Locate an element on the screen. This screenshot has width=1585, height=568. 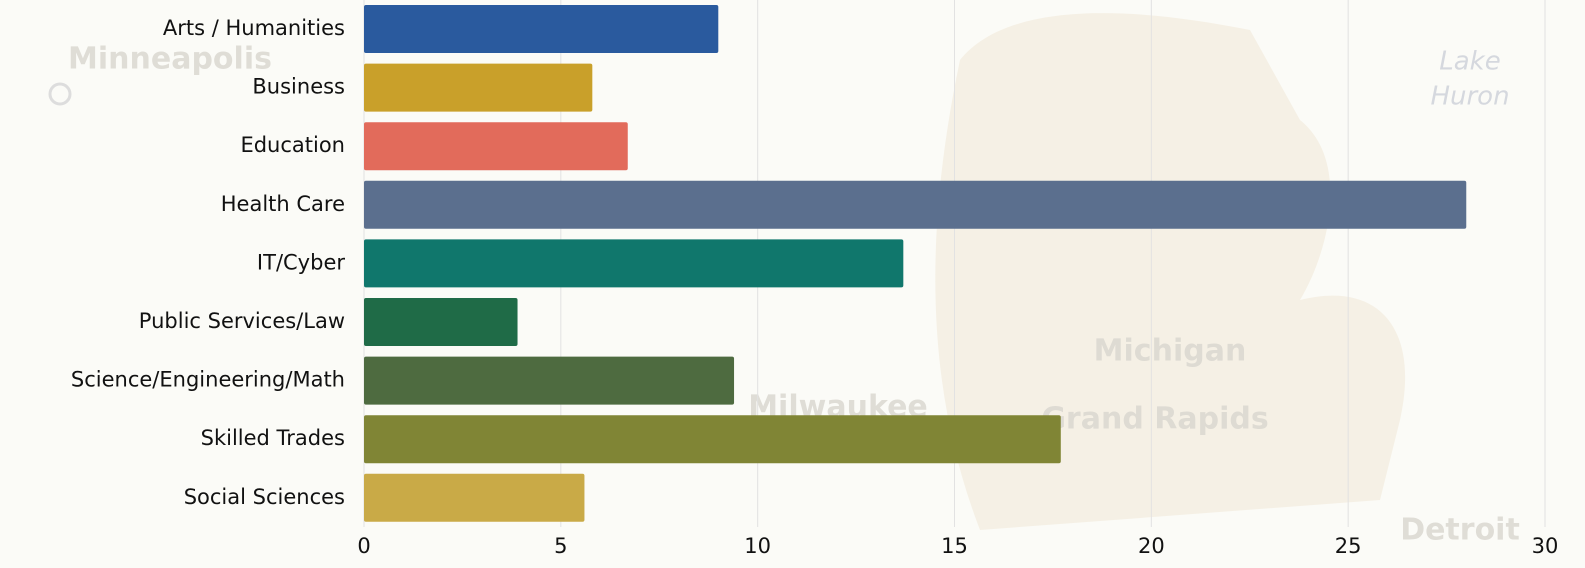
y-tick-label: IT/Cyber is located at coordinates (301, 262).